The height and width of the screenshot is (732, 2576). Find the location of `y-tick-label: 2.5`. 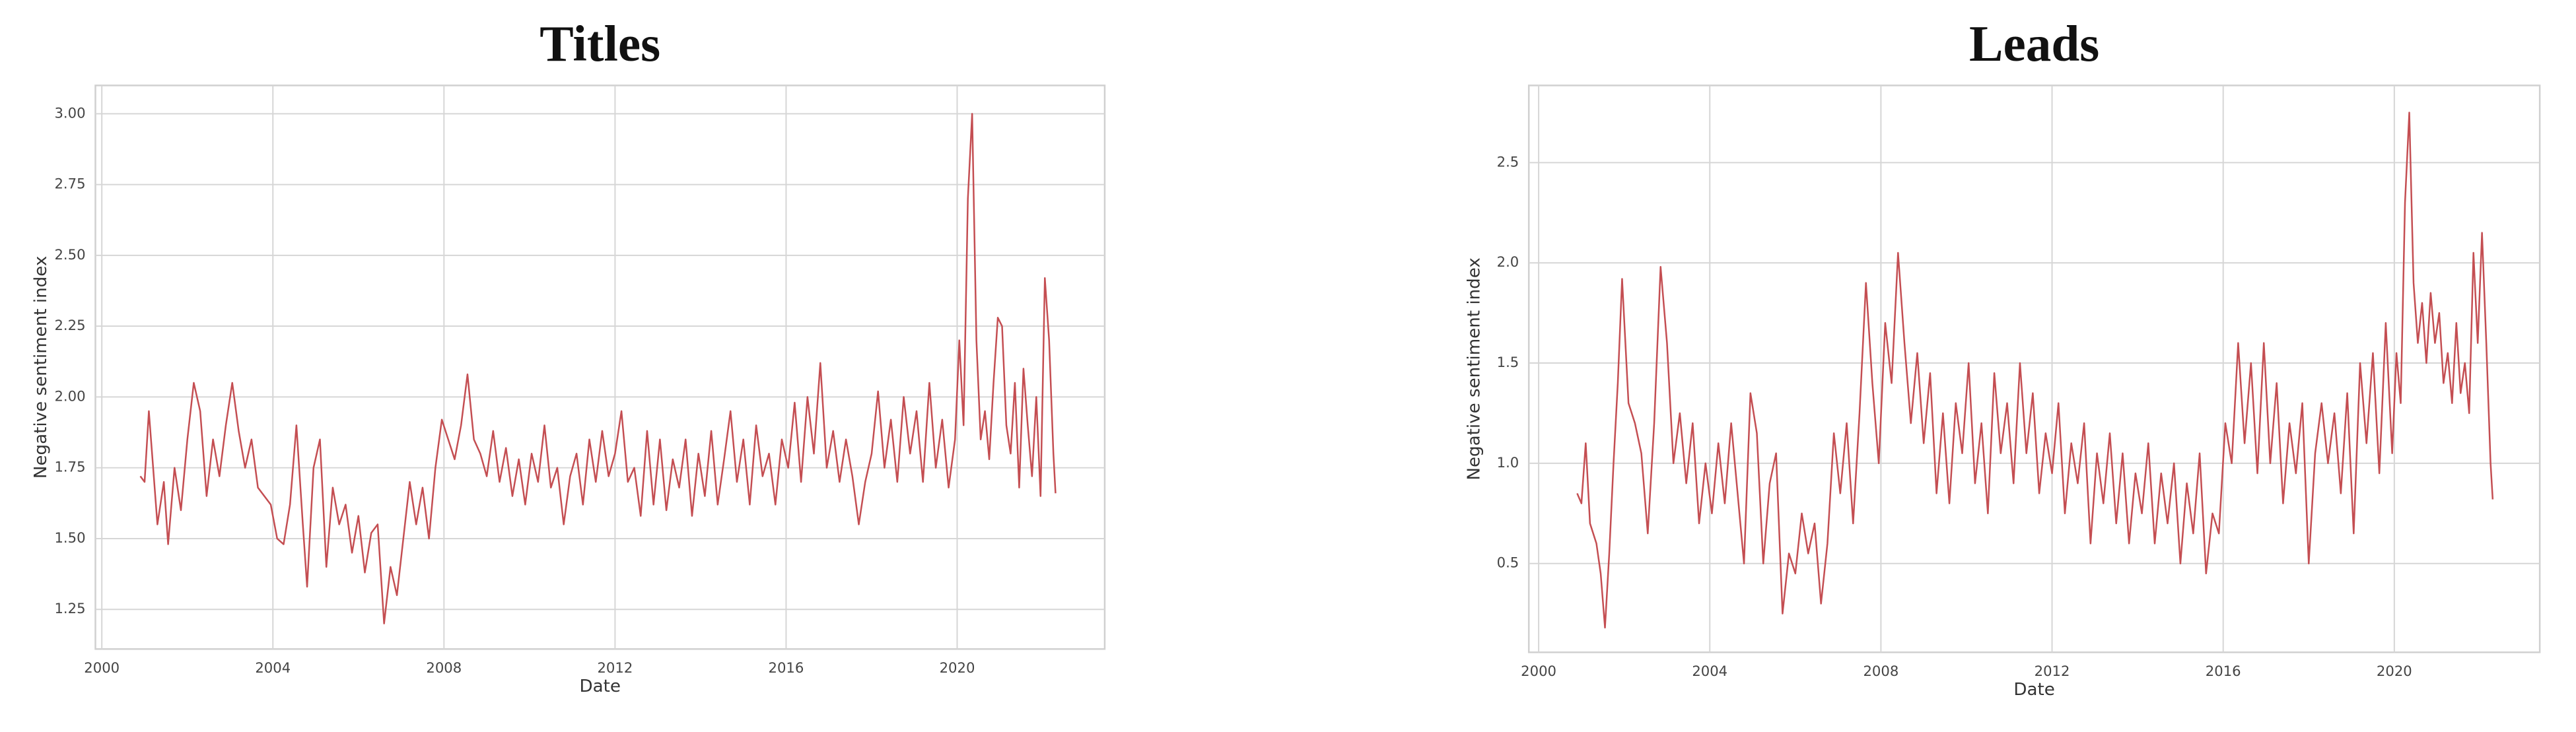

y-tick-label: 2.5 is located at coordinates (1508, 161).